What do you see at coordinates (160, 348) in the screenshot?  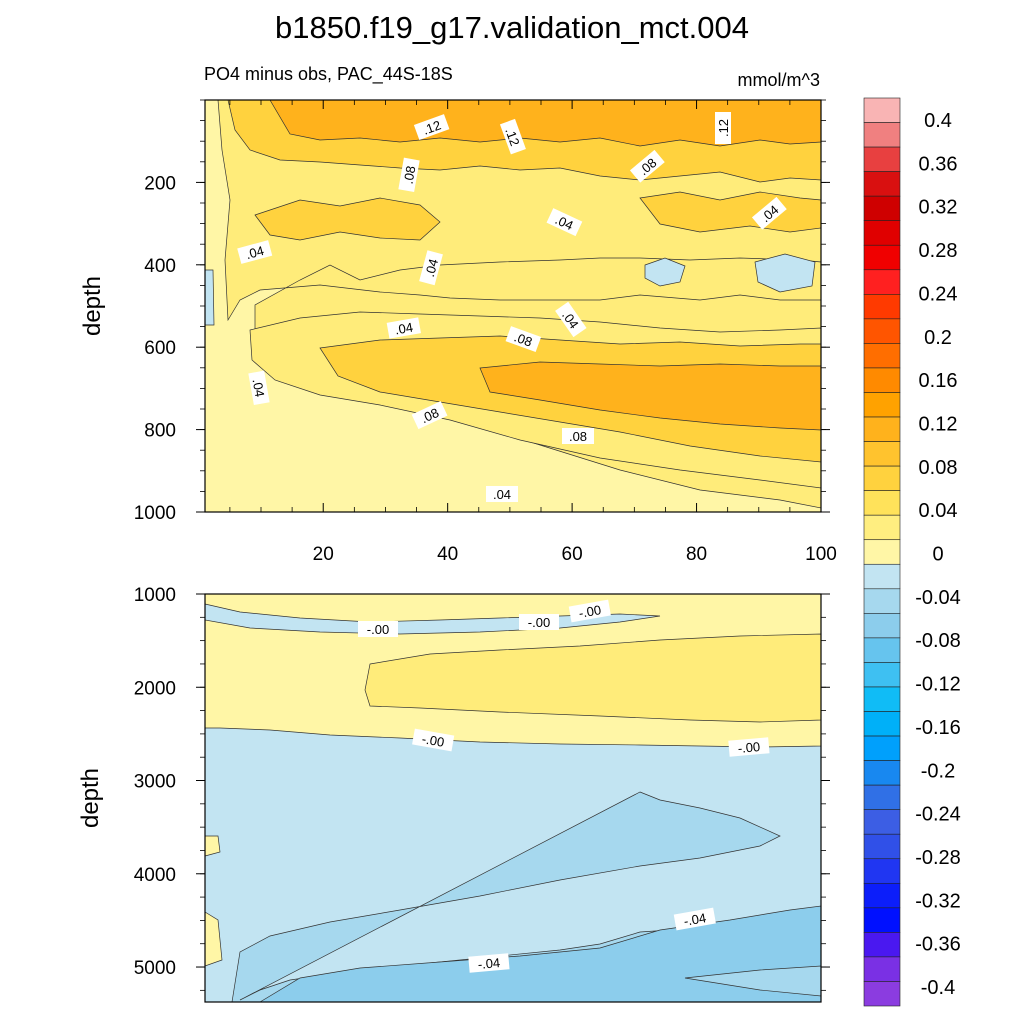 I see `y-tick-label: 600` at bounding box center [160, 348].